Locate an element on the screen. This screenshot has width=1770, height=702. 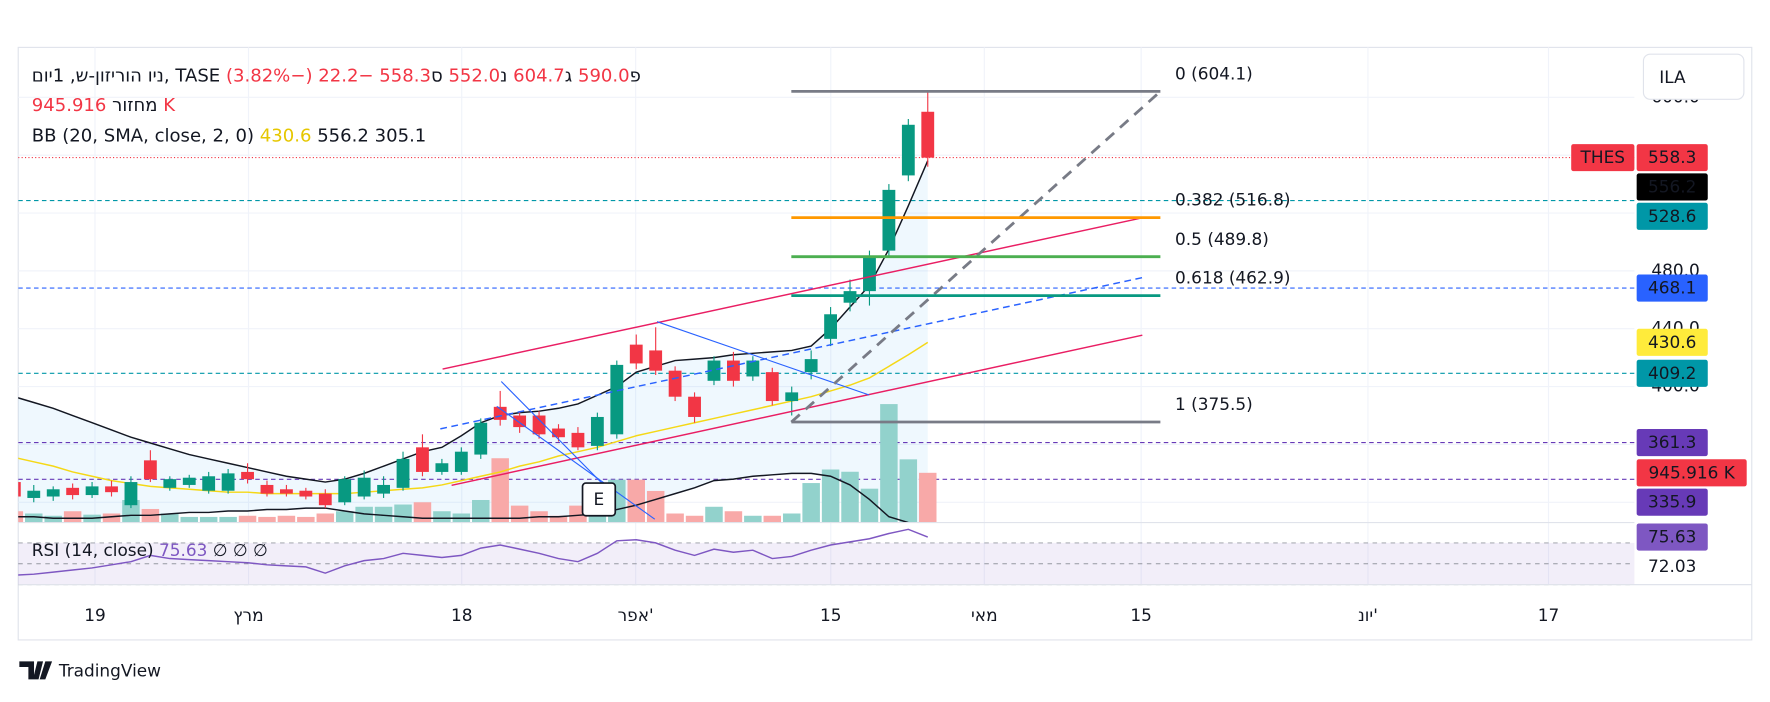
trend-line is located at coordinates (576, 462).